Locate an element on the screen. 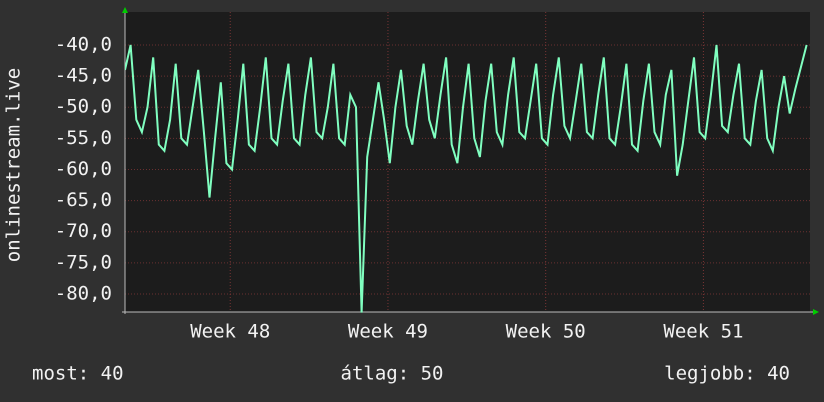  x-tick-label: Week 48 is located at coordinates (230, 332).